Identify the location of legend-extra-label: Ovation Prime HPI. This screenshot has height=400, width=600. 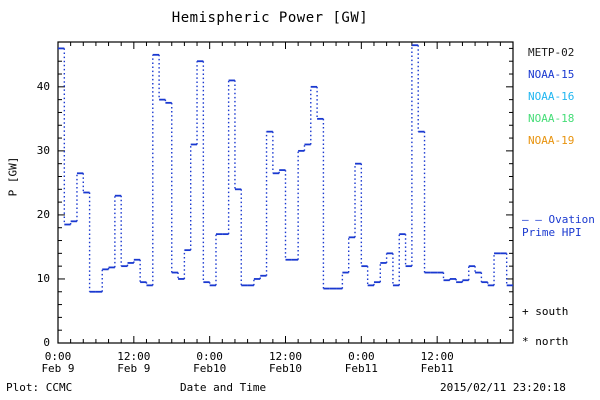
(558, 226).